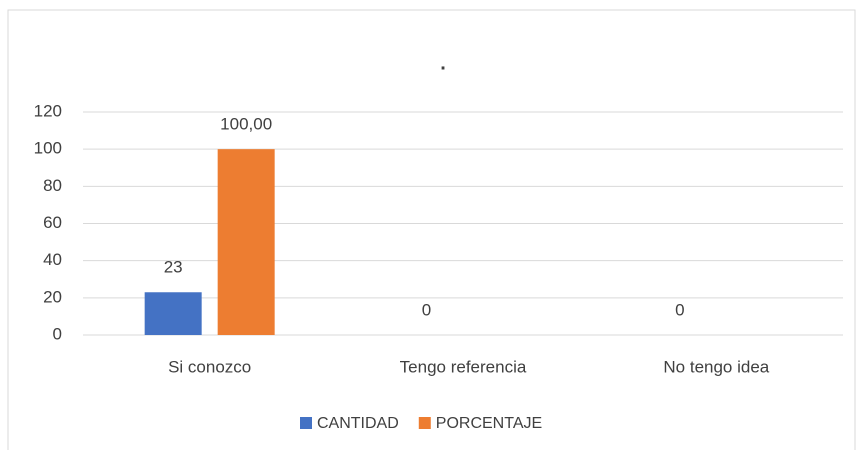 This screenshot has height=450, width=866. I want to click on legend-label: CANTIDAD, so click(358, 423).